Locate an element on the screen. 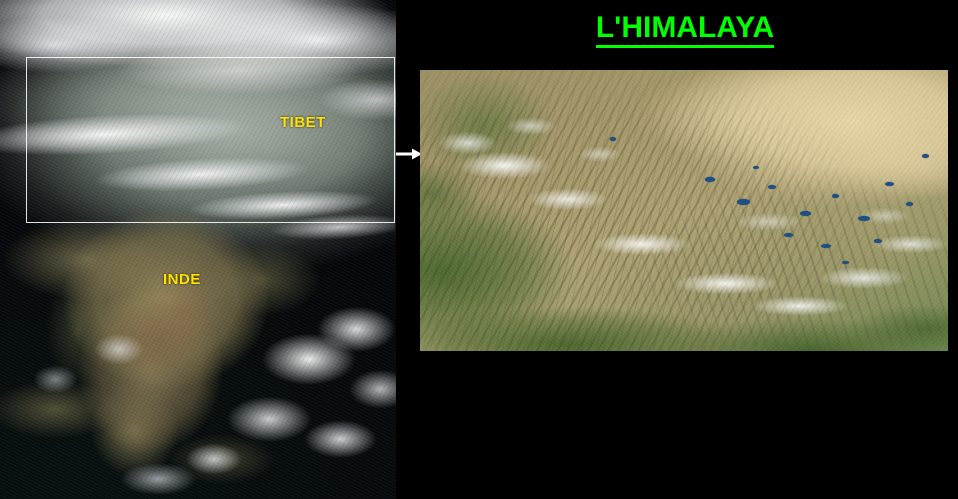 This screenshot has height=499, width=958. zoom-arrow-icon is located at coordinates (409, 154).